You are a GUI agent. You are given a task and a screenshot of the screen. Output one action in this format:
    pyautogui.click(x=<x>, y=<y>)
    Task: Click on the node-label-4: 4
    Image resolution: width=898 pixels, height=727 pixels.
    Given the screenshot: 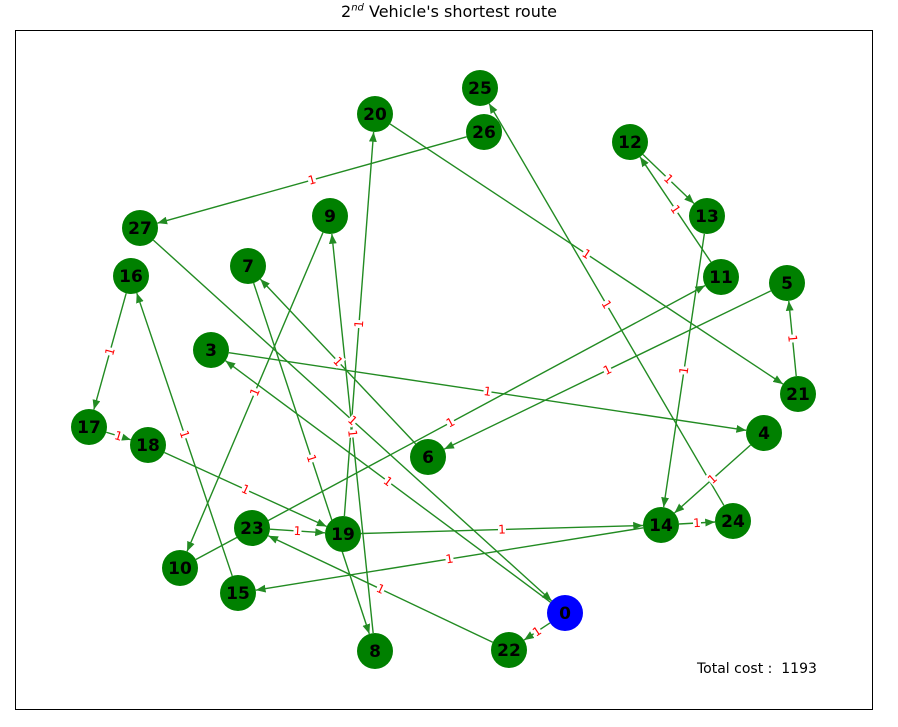 What is the action you would take?
    pyautogui.click(x=764, y=434)
    